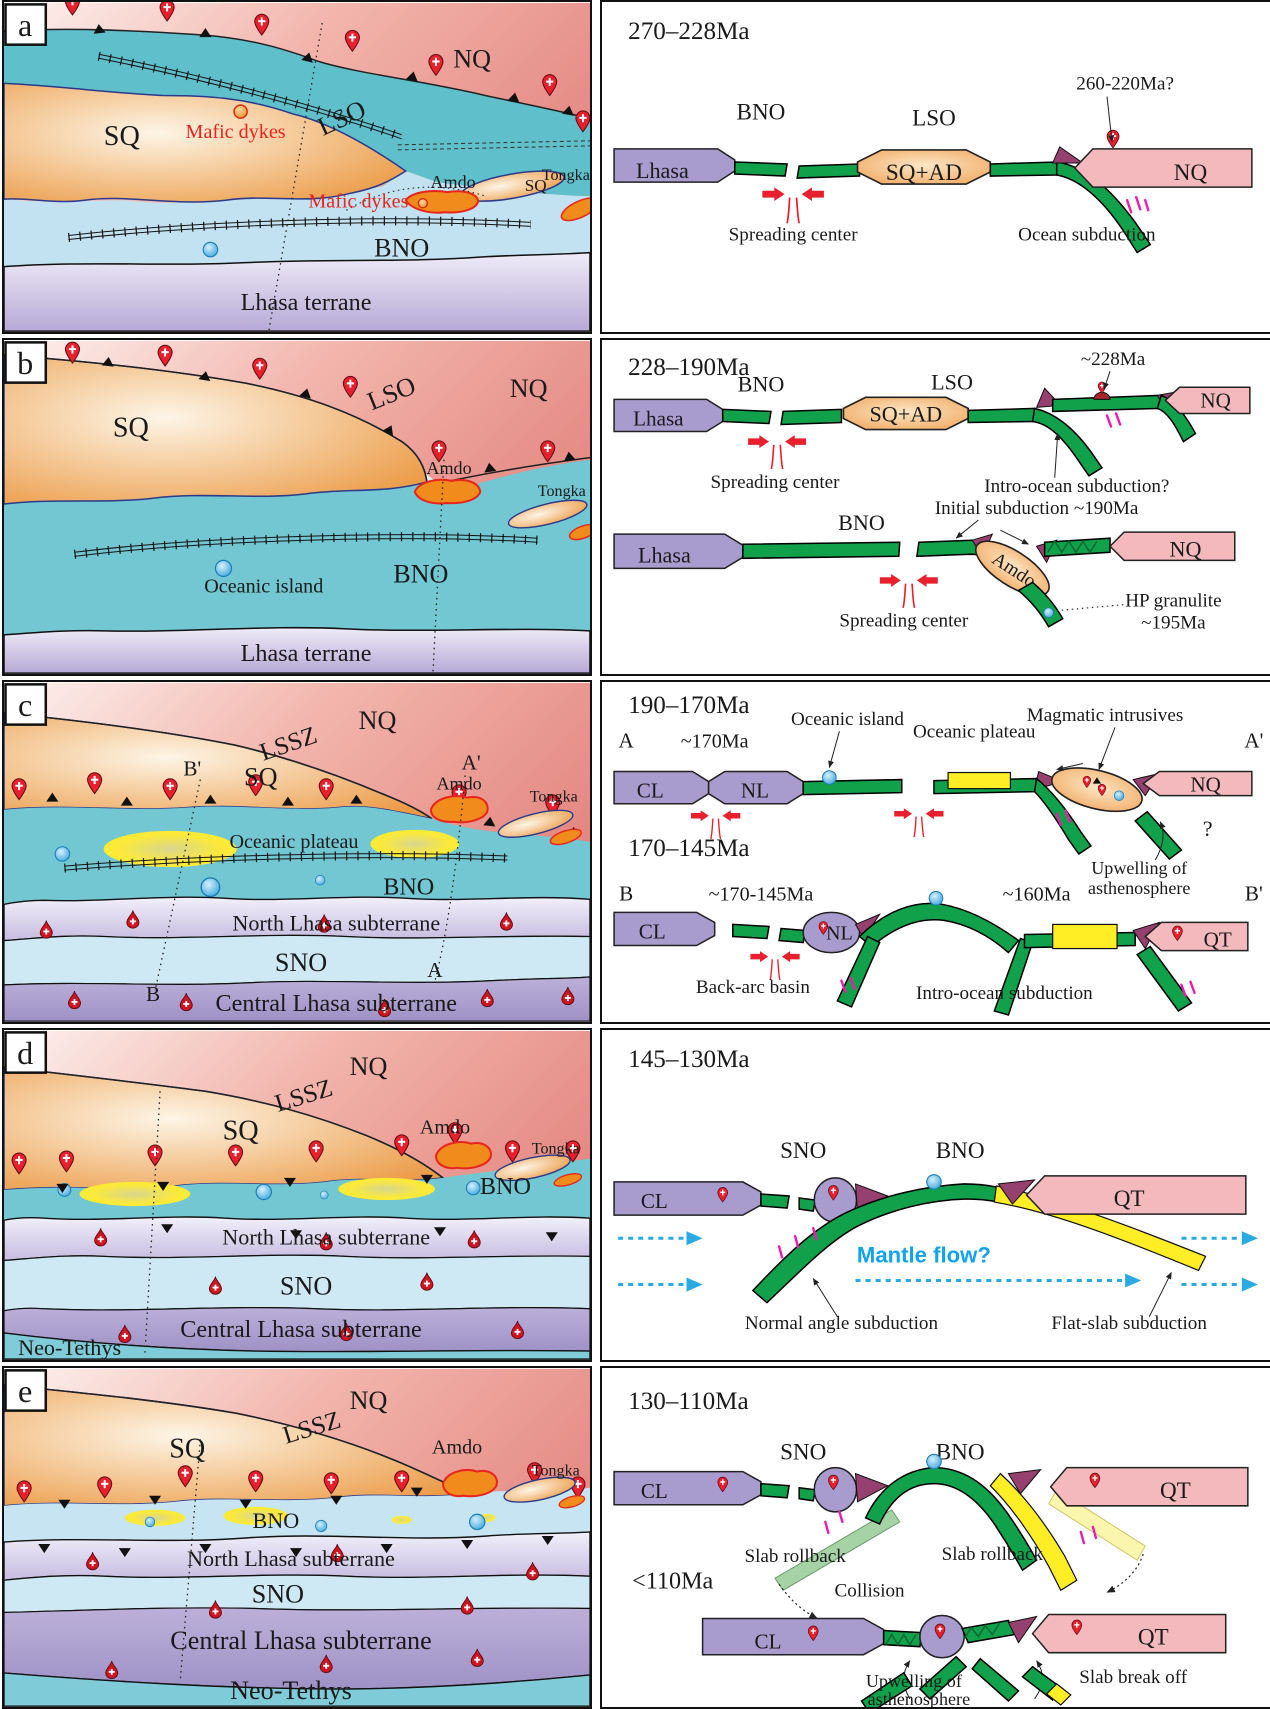 The image size is (1270, 1709). I want to click on initial-leader, so click(967, 529).